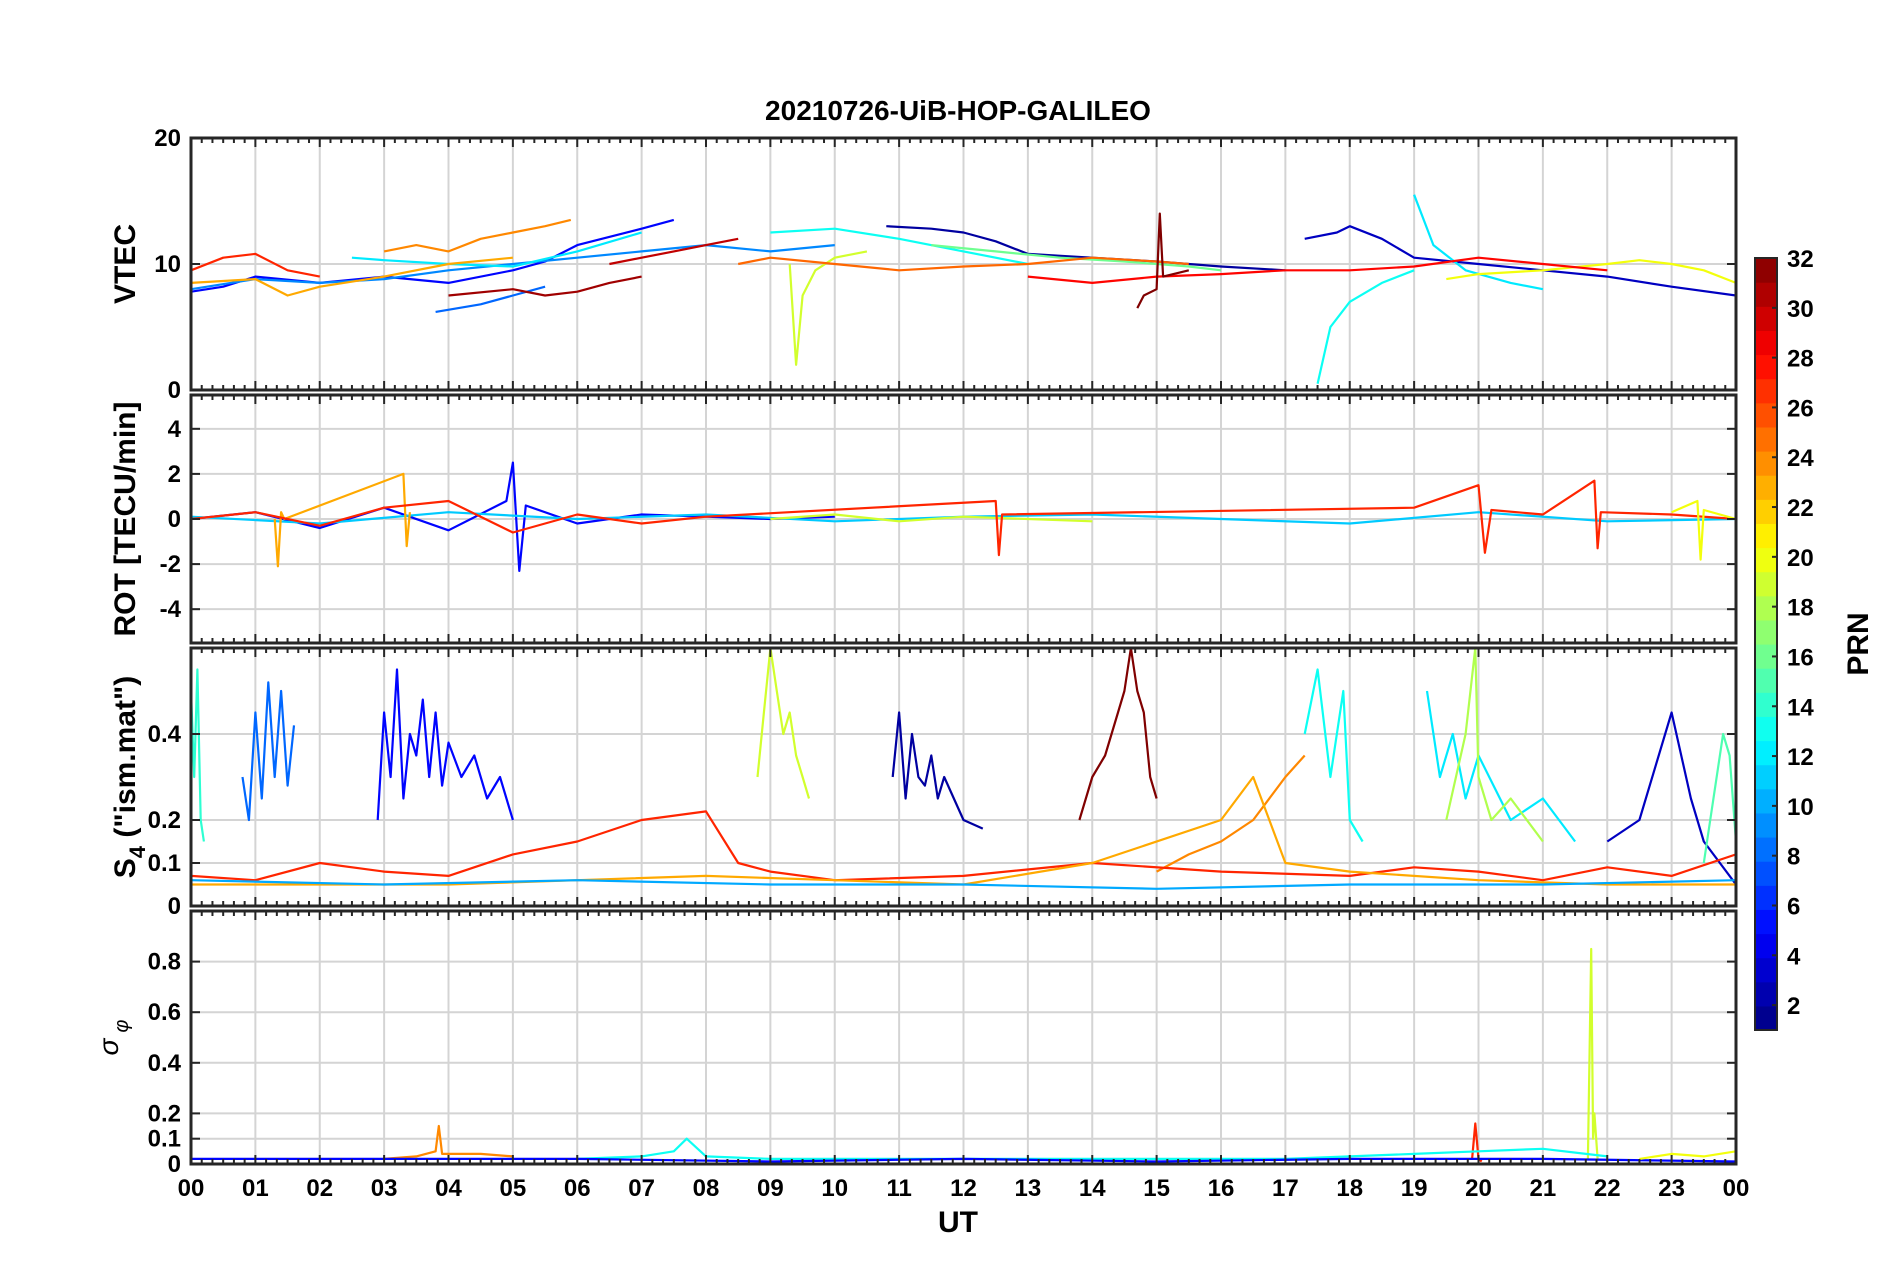 This screenshot has width=1902, height=1272. I want to click on x-tick-label: 20, so click(1478, 1188).